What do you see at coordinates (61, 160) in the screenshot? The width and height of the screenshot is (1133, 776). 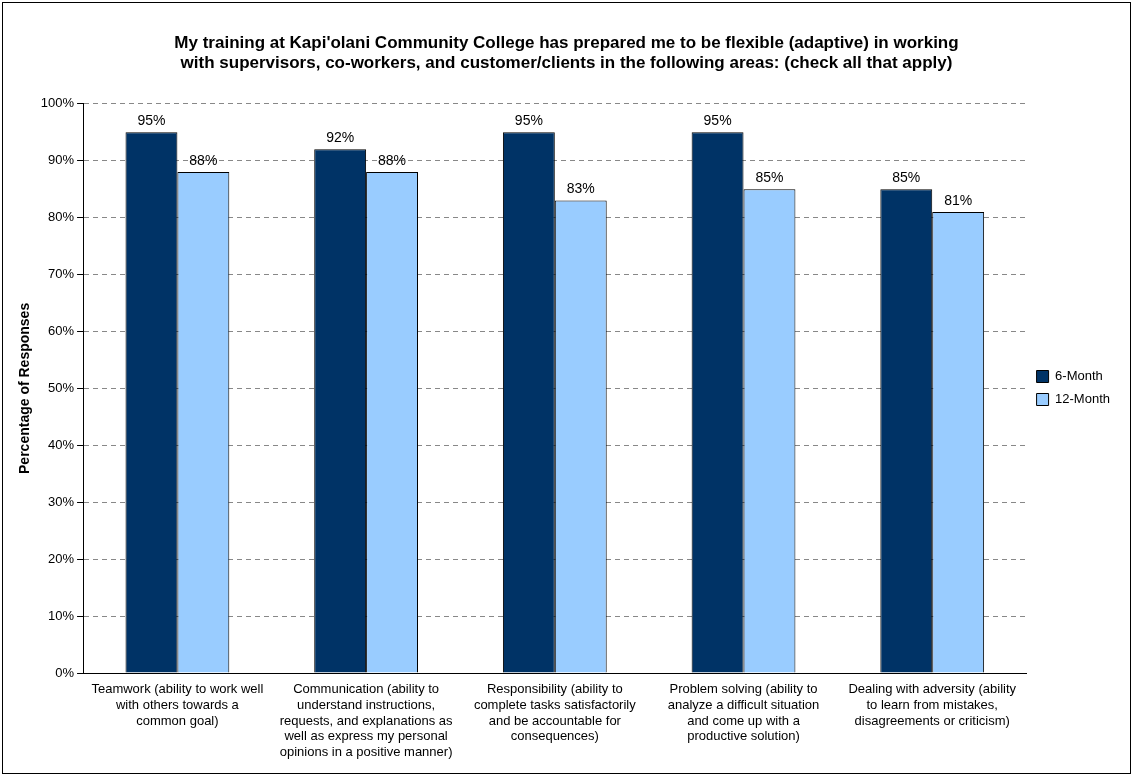 I see `y-tick-label: 90%` at bounding box center [61, 160].